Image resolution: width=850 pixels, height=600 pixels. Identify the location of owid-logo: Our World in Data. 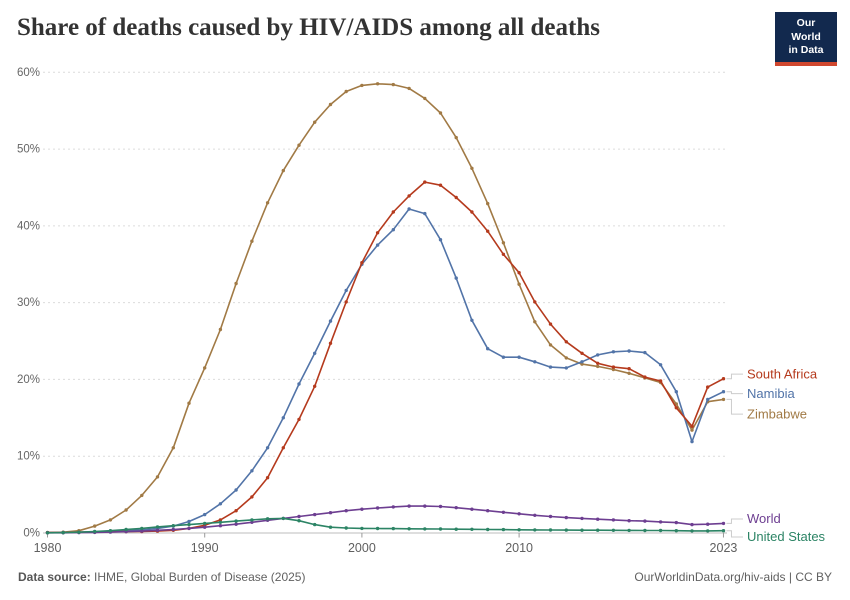
(806, 39).